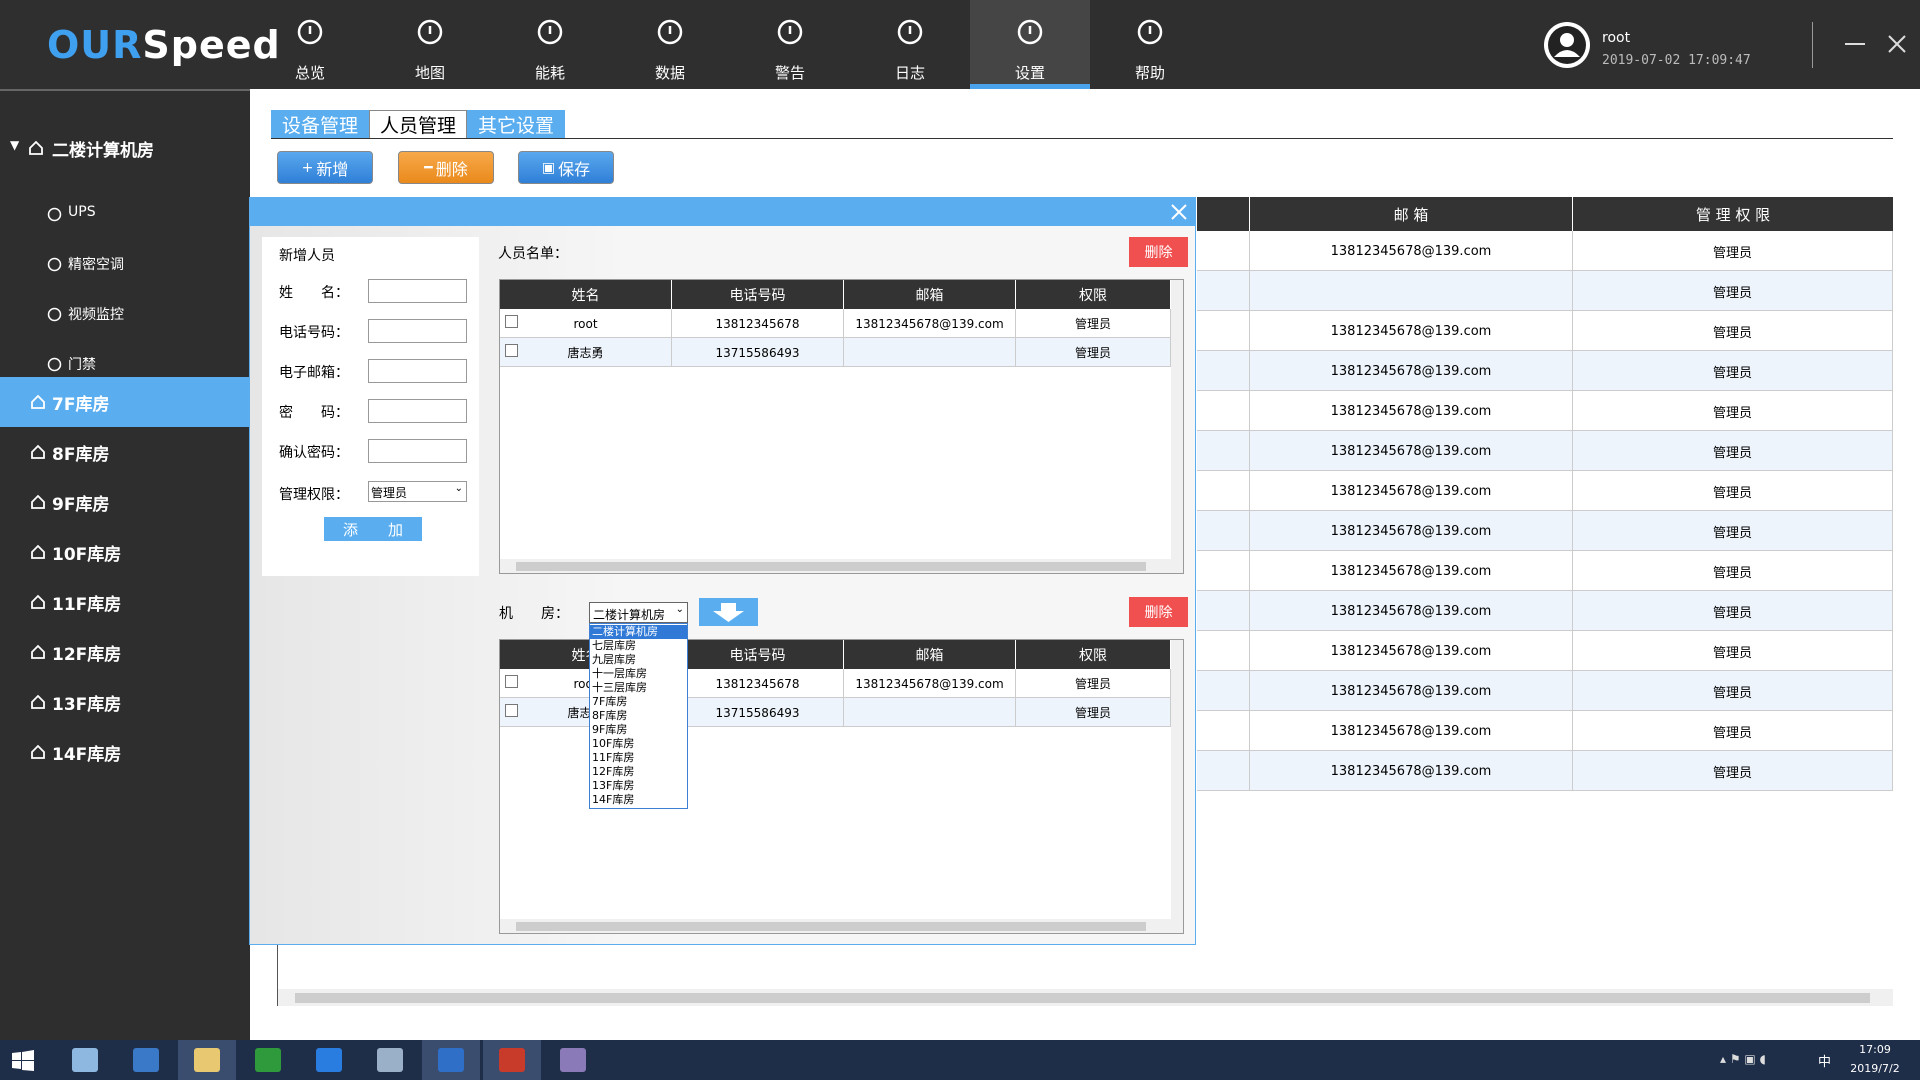 The width and height of the screenshot is (1920, 1080). I want to click on nav-item: 数据, so click(670, 44).